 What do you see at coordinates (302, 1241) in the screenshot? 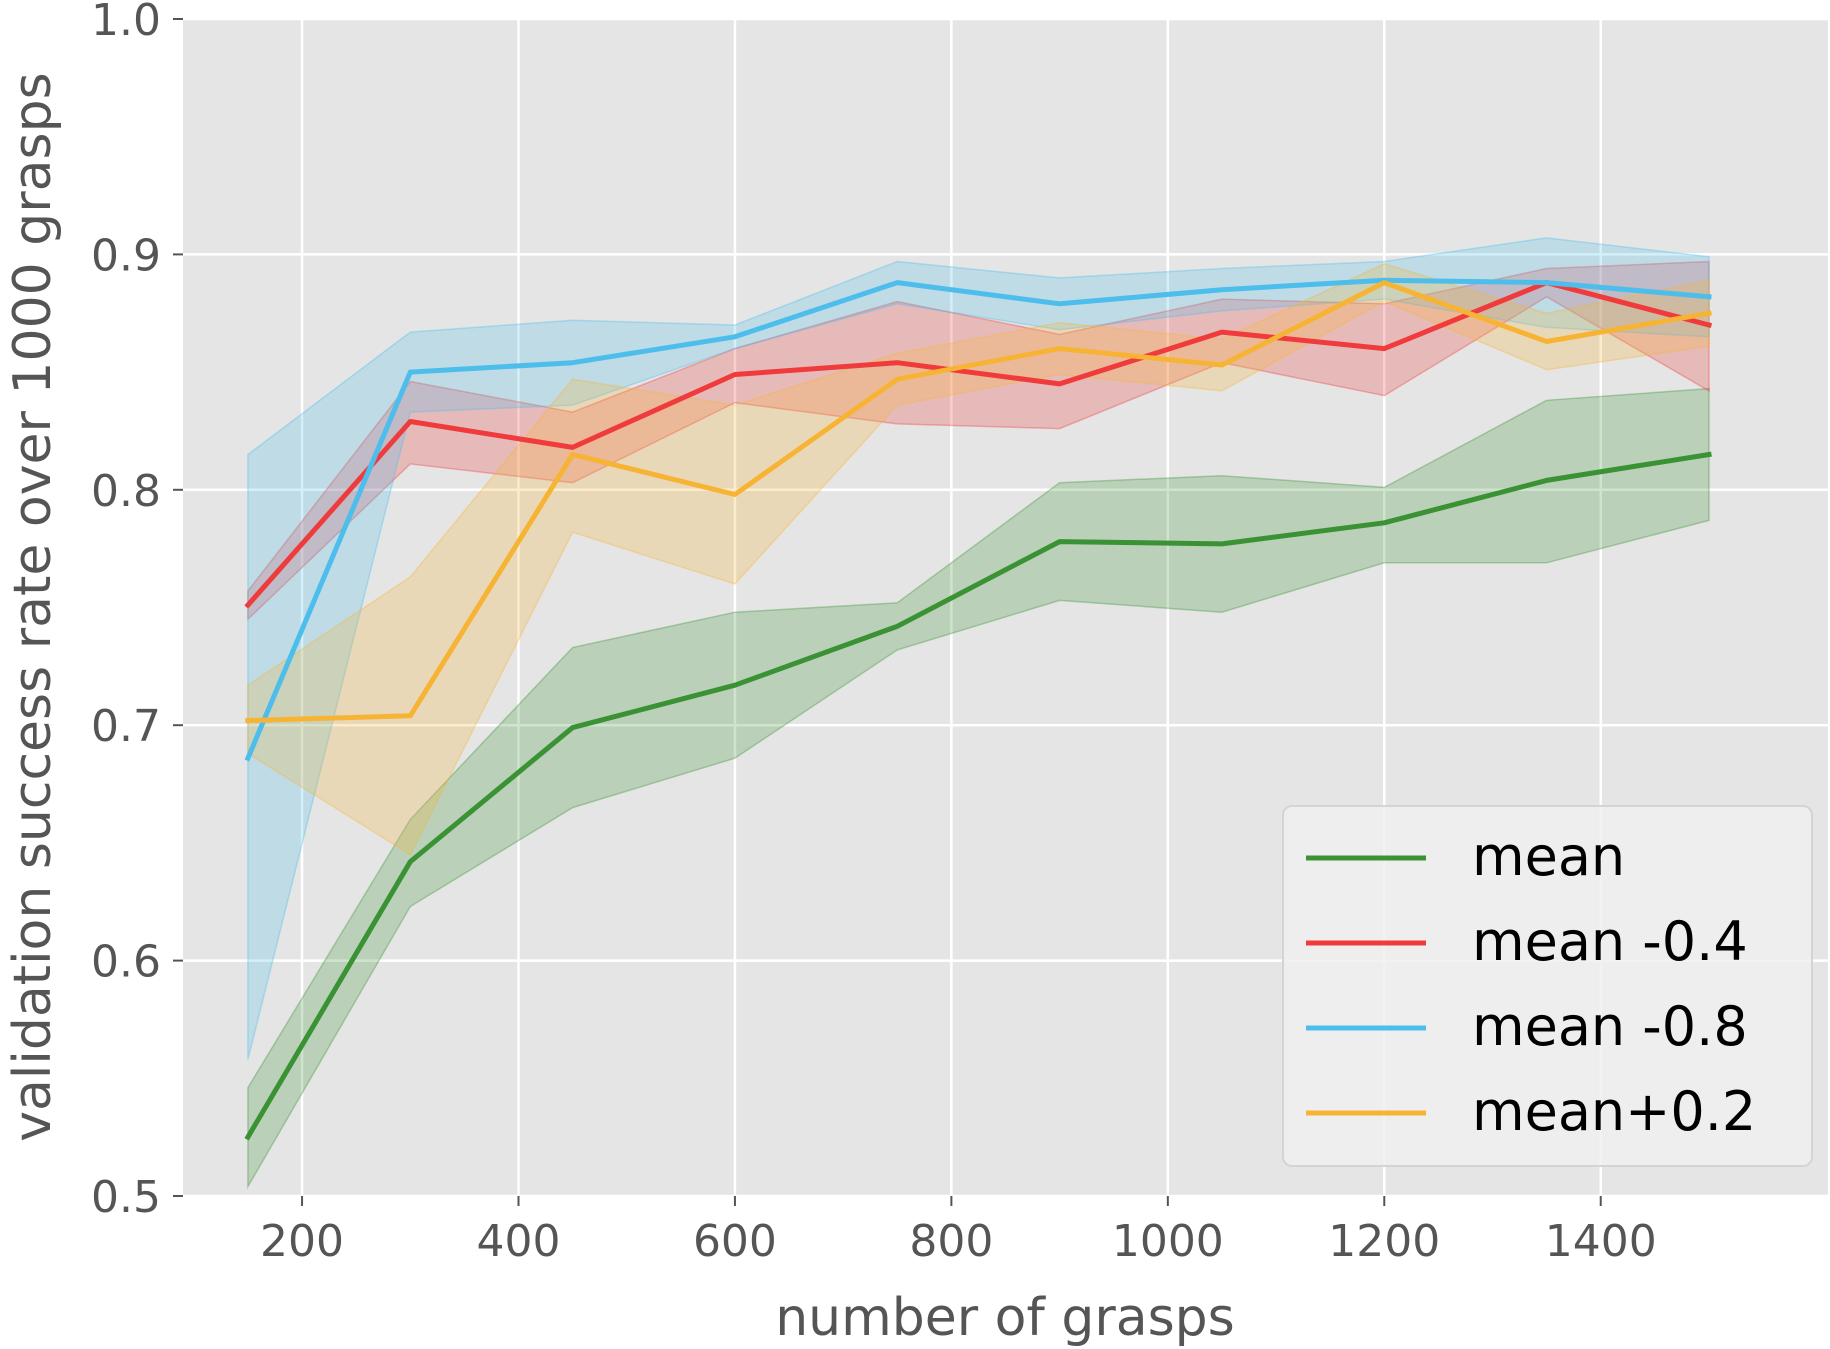
I see `x-tick-label: 200` at bounding box center [302, 1241].